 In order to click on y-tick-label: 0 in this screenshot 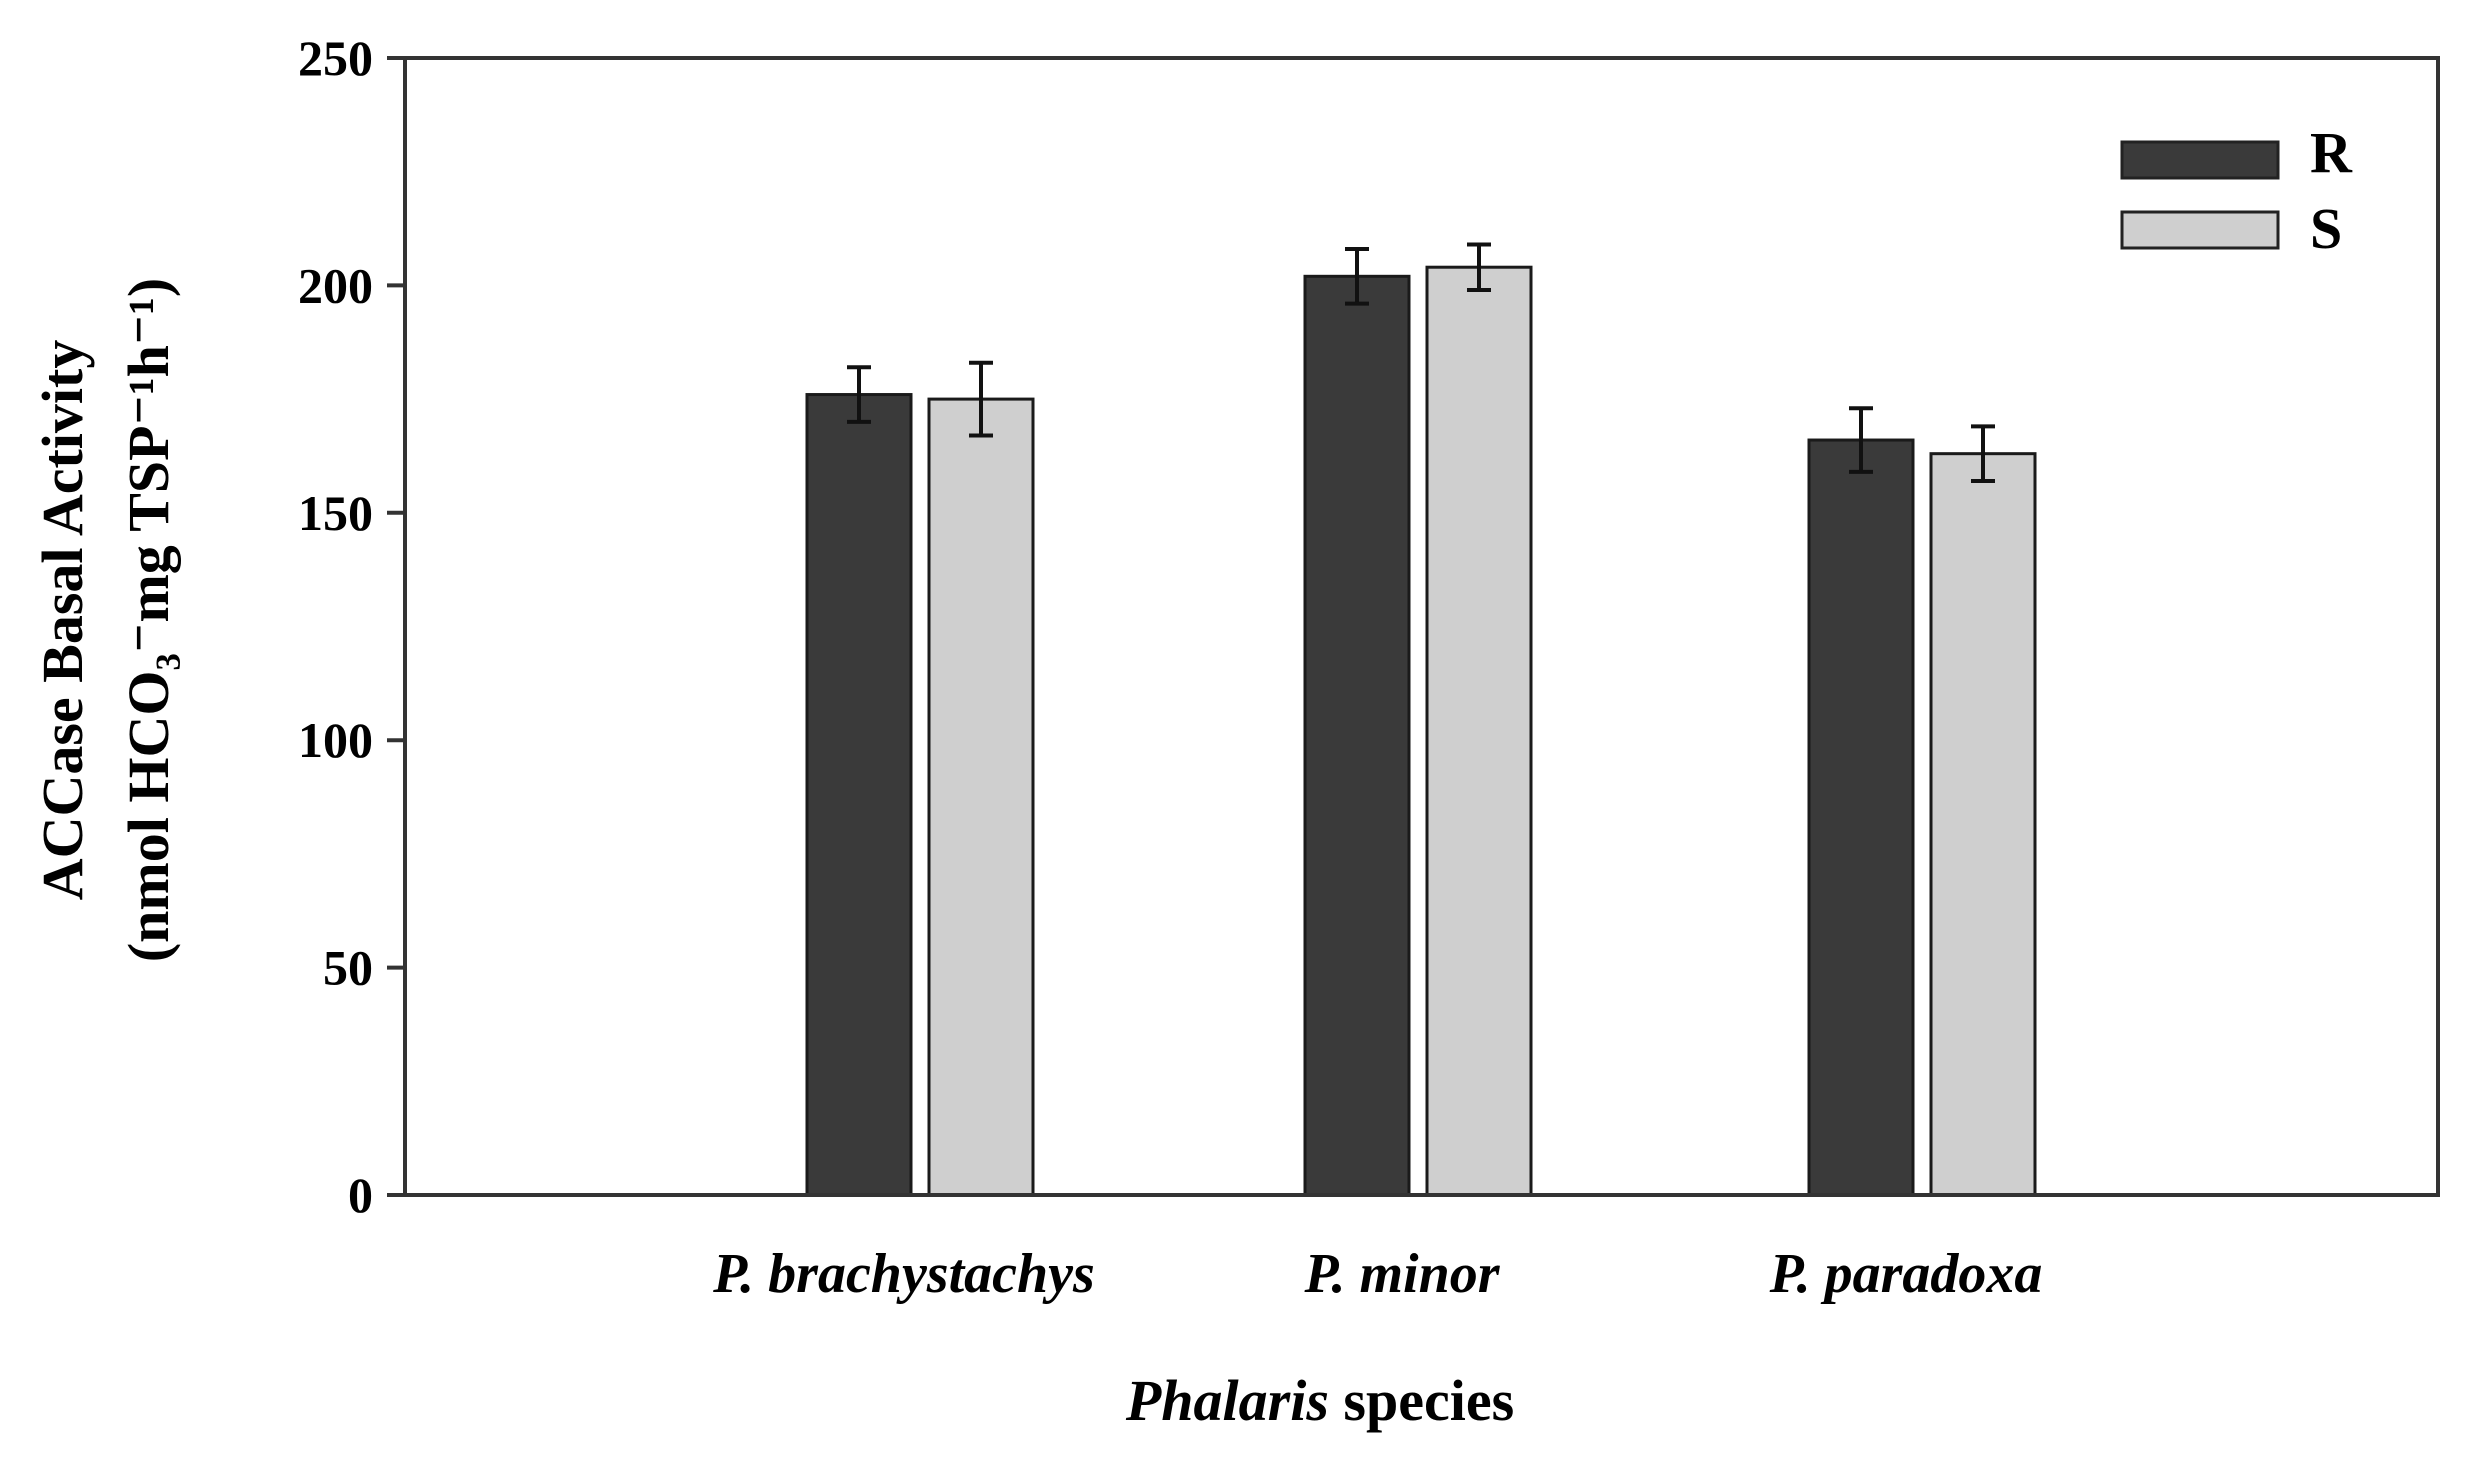, I will do `click(360, 1195)`.